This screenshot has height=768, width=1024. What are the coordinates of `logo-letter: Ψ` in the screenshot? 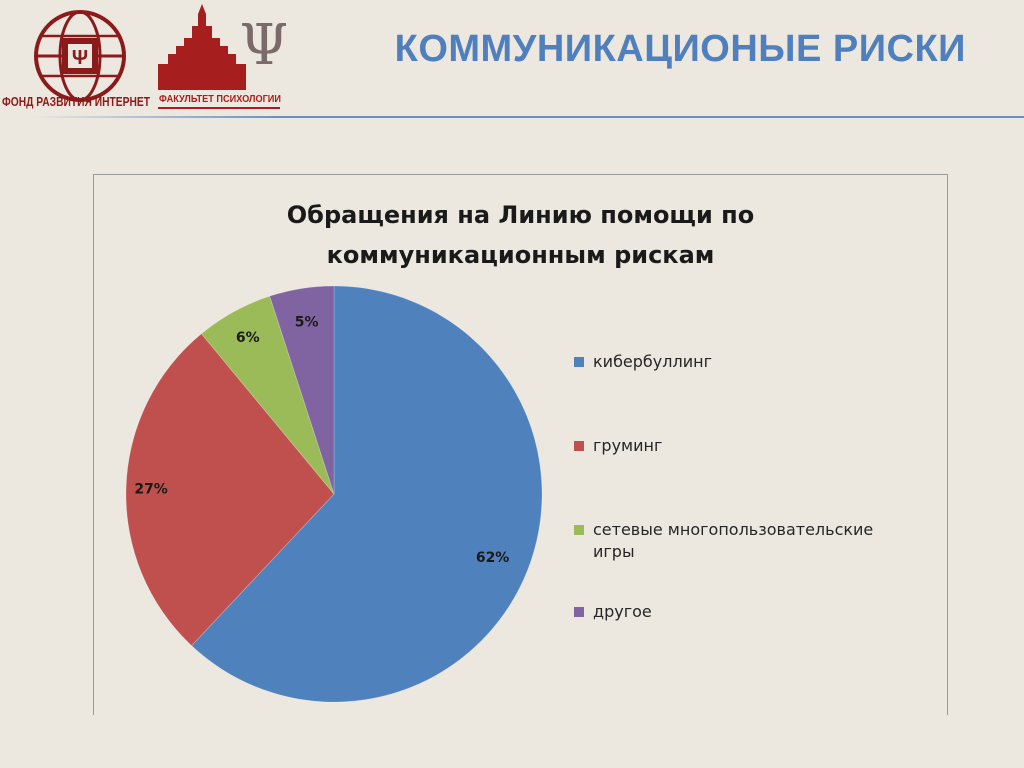 It's located at (80, 58).